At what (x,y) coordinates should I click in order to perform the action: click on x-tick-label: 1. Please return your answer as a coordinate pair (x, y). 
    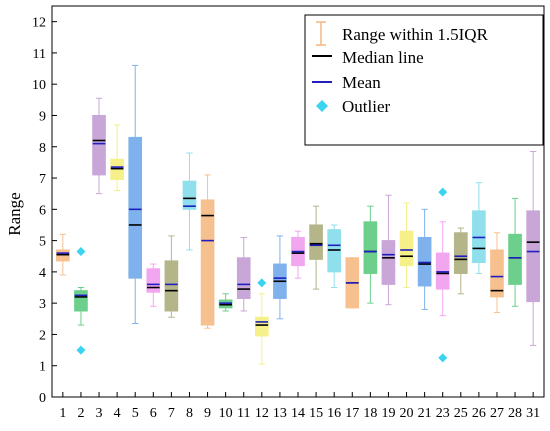
    Looking at the image, I should click on (62, 413).